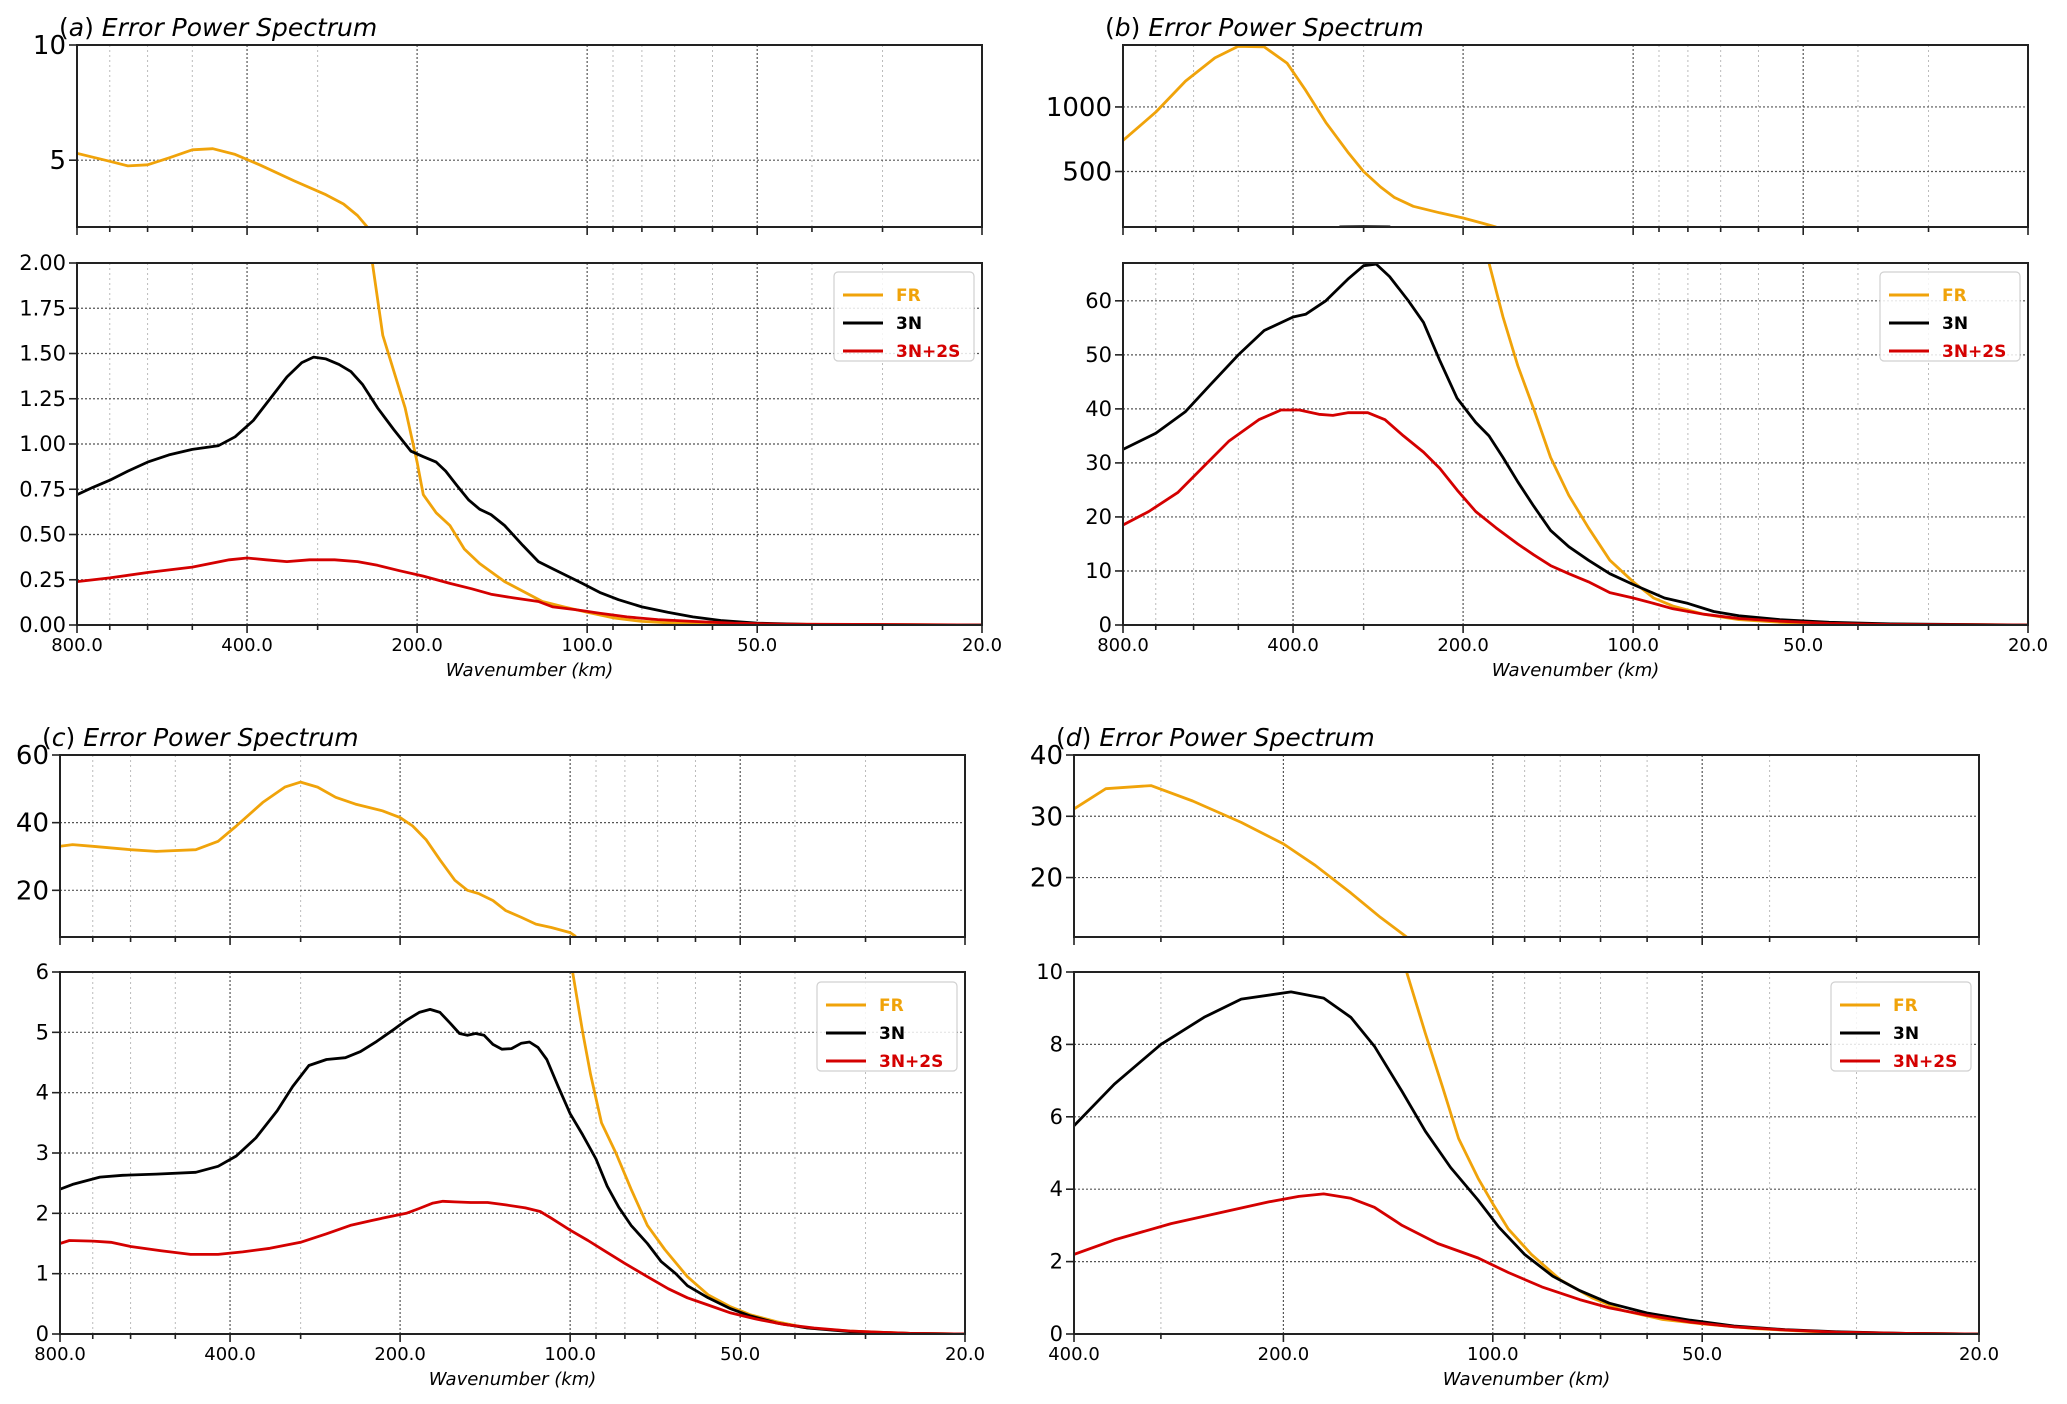 This screenshot has height=1404, width=2067. What do you see at coordinates (1087, 172) in the screenshot?
I see `y-tick-label: 500` at bounding box center [1087, 172].